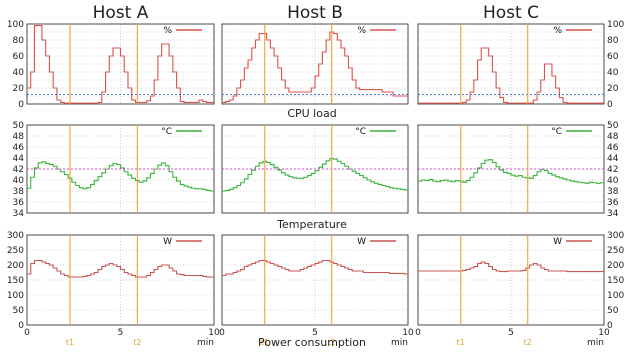 This screenshot has width=624, height=353. What do you see at coordinates (19, 148) in the screenshot?
I see `ytick-left-temp-46: 46` at bounding box center [19, 148].